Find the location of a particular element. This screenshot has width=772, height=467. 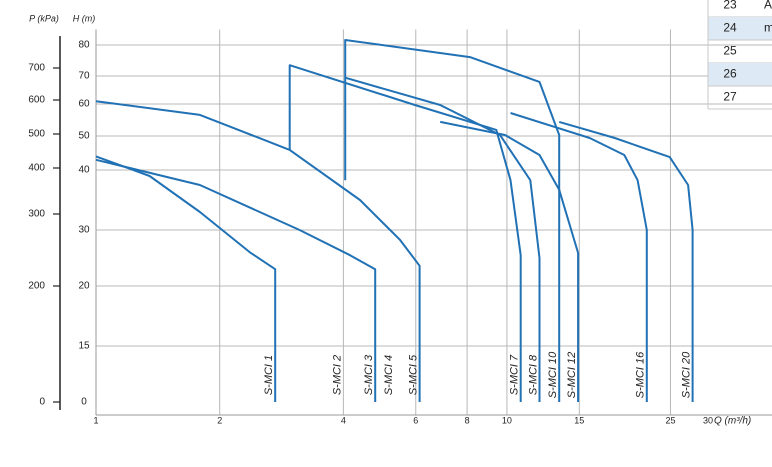

series-label: S-MCI 3 is located at coordinates (369, 374).